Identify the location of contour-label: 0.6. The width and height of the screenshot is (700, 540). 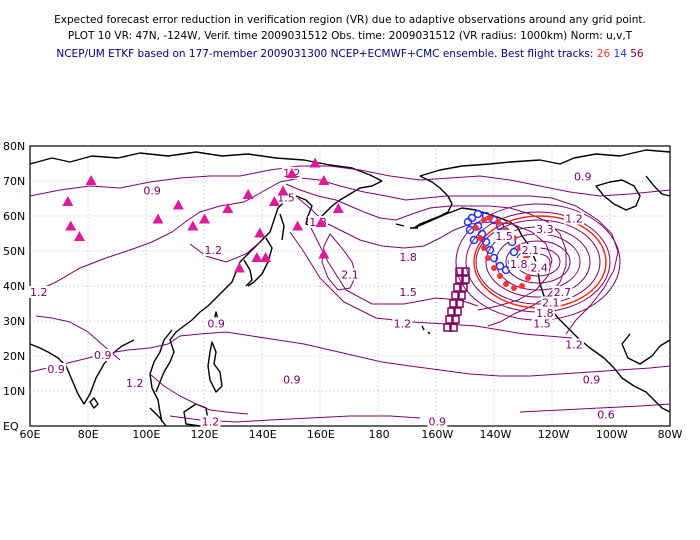
(606, 415).